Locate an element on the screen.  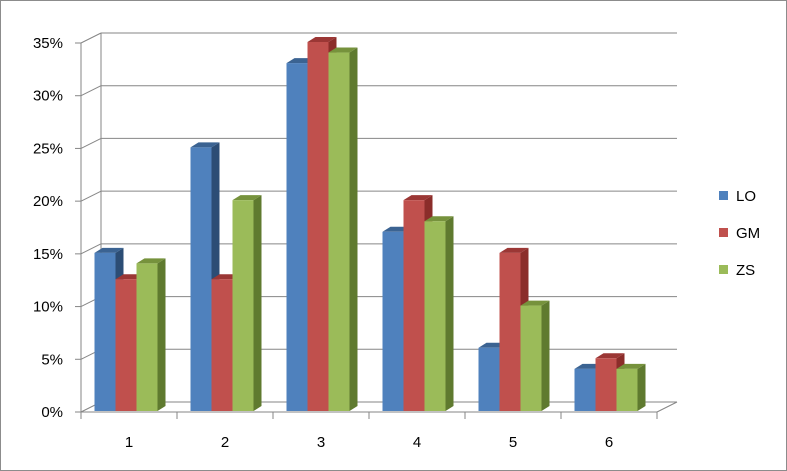
x-tick-label: 3 is located at coordinates (321, 442).